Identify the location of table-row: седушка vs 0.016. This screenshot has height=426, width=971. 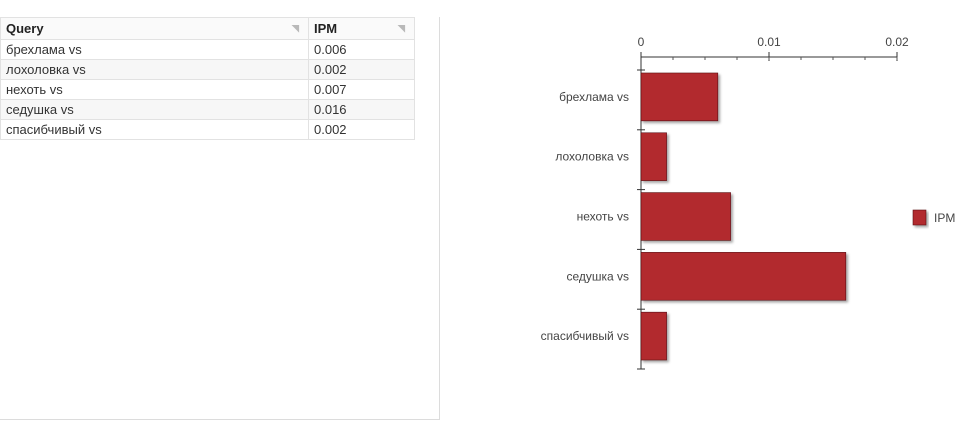
(207, 109).